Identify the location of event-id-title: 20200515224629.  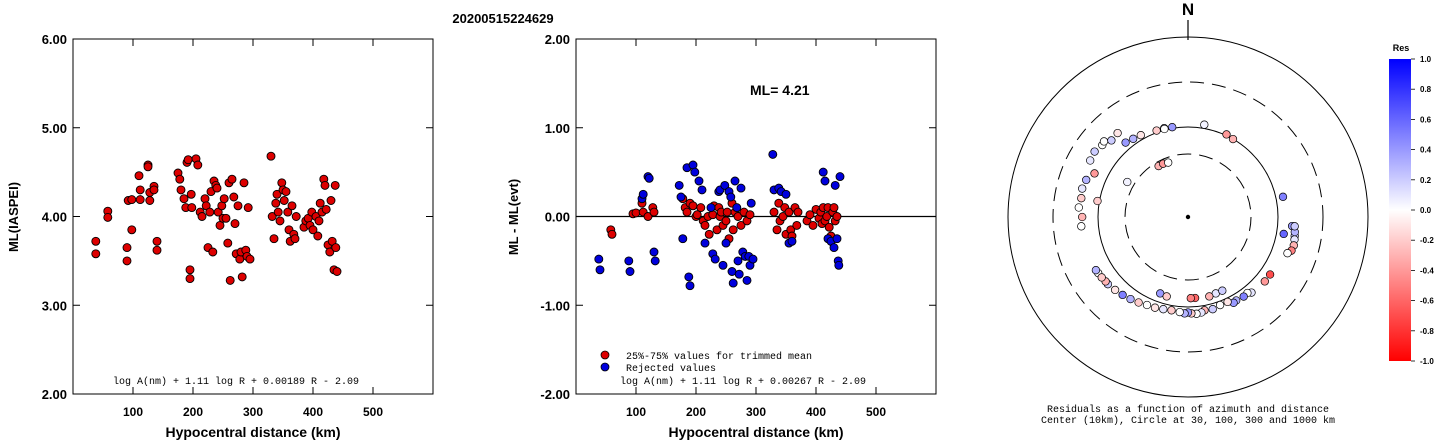
(502, 18).